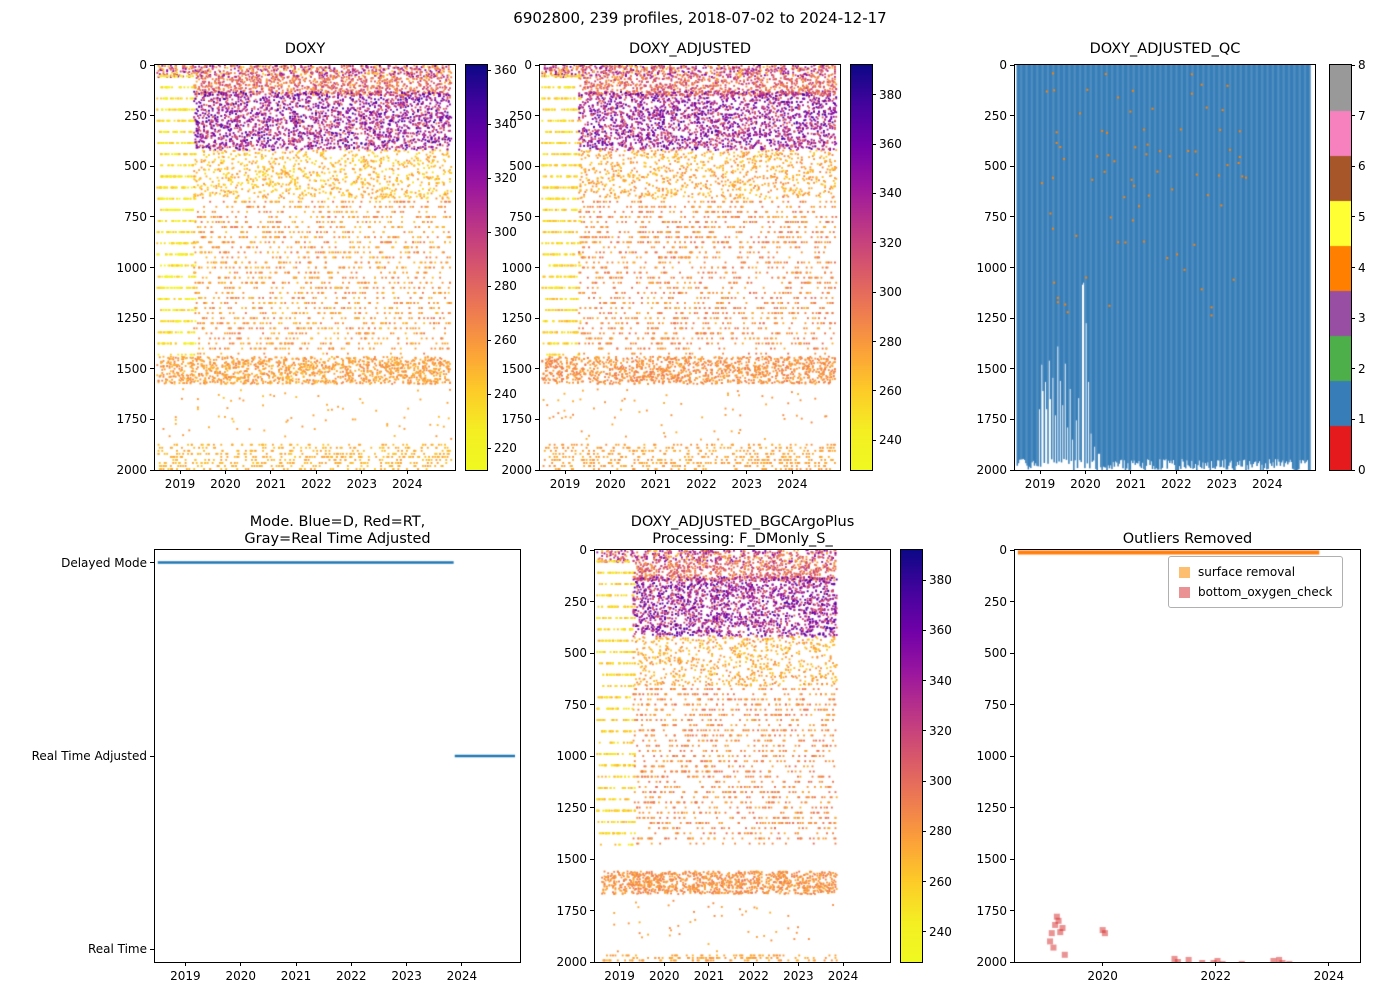  I want to click on colorbar-tick-label: 5, so click(1362, 216).